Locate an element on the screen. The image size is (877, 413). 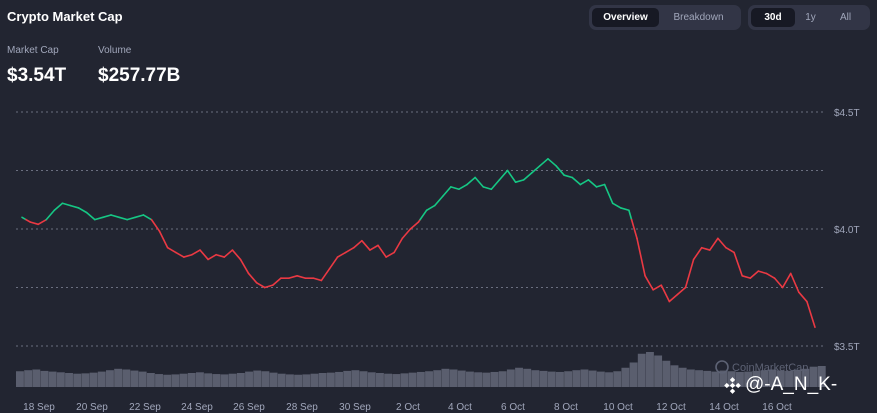
volume-label: Volume is located at coordinates (115, 50).